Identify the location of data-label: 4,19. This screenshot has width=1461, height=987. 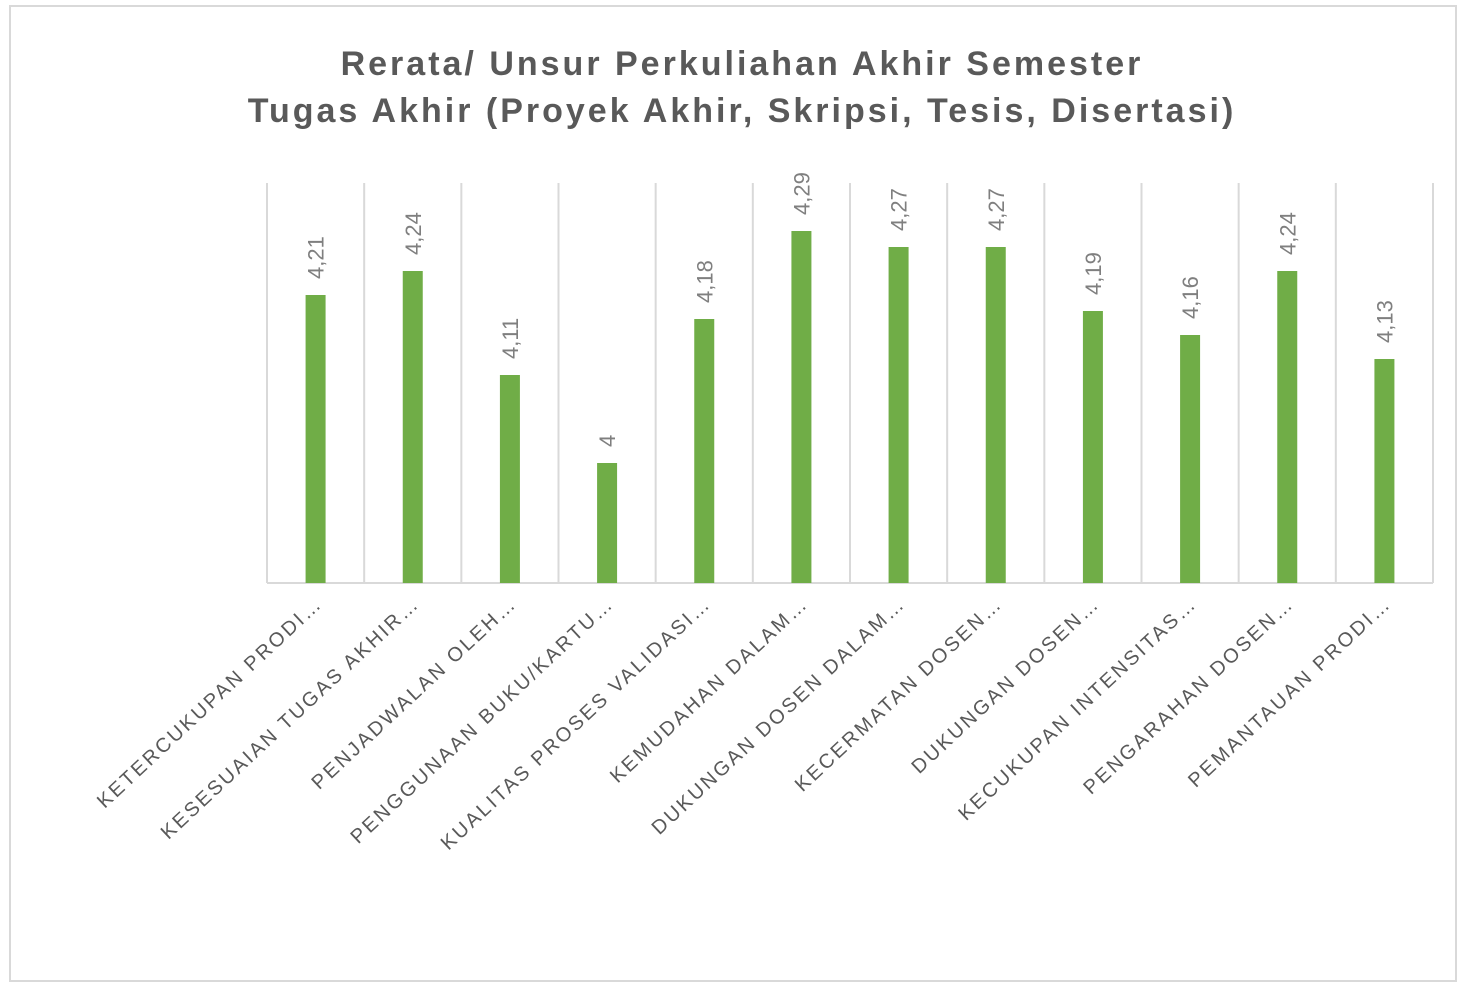
(1093, 273).